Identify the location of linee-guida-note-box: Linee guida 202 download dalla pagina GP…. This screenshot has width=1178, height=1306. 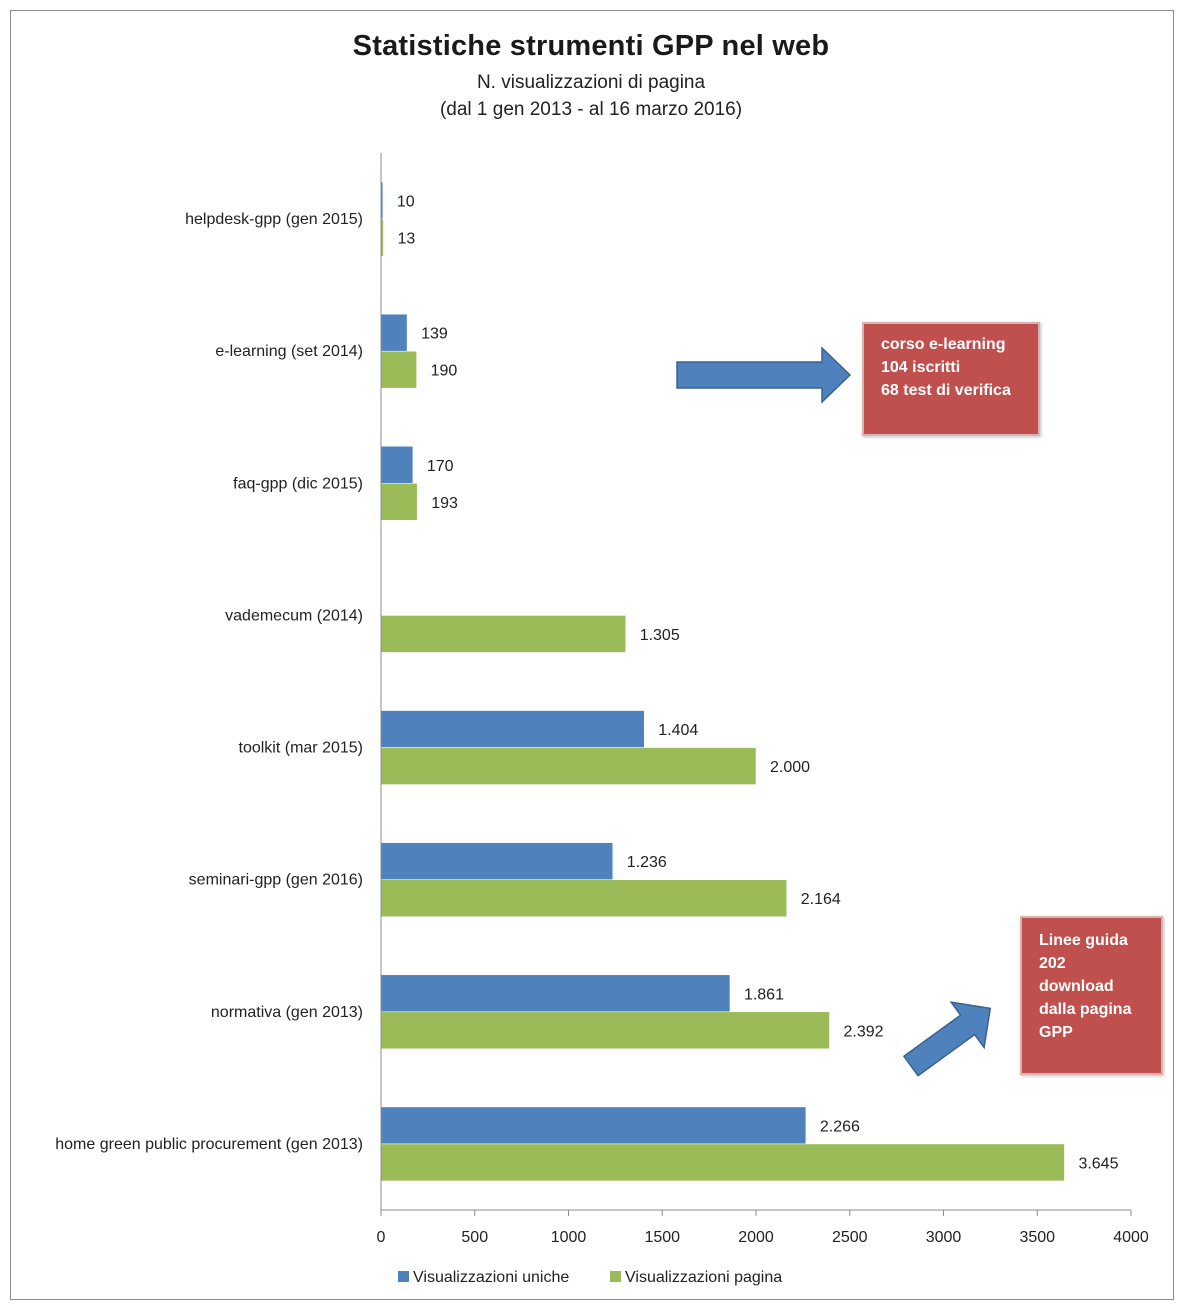
(1091, 995).